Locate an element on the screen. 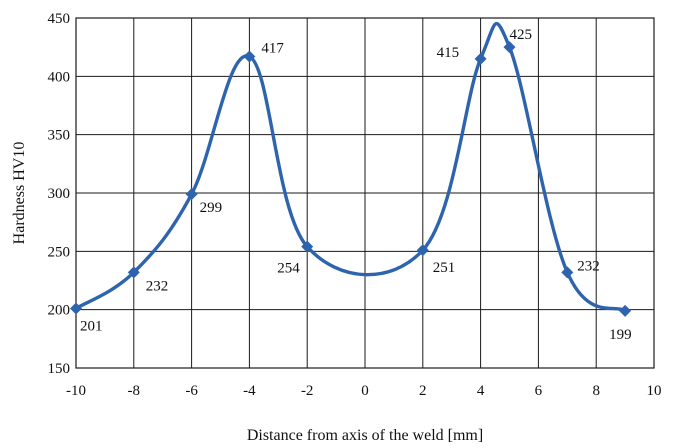  x-tick-label: 0 is located at coordinates (365, 391).